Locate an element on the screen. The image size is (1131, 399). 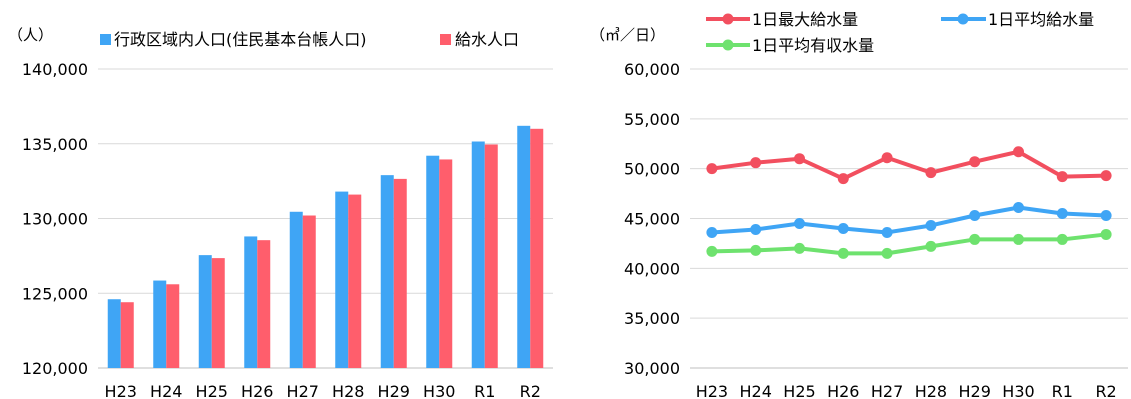
line-x-tick-label: H29 is located at coordinates (975, 390).